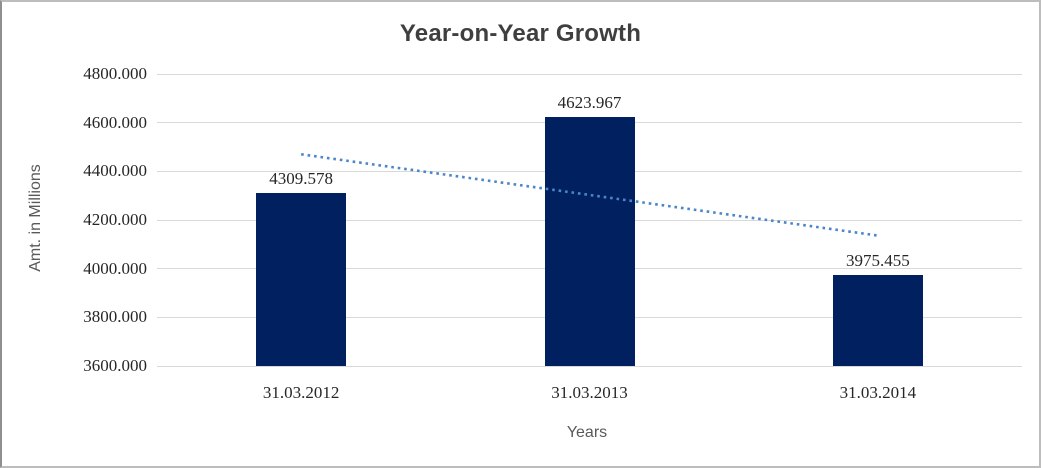 The height and width of the screenshot is (468, 1041). I want to click on chart-title: Year-on-Year Growth, so click(520, 33).